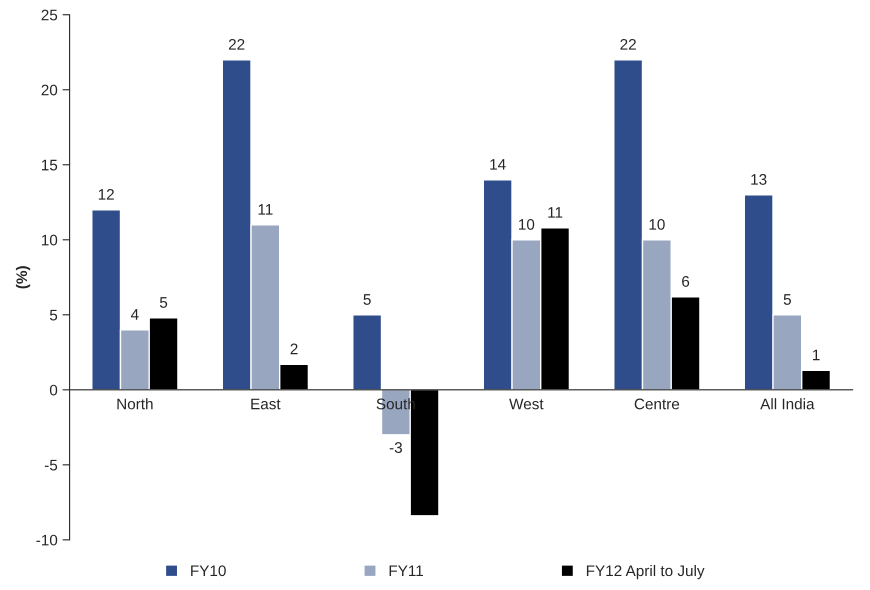  I want to click on x-tick-label: All India, so click(787, 404).